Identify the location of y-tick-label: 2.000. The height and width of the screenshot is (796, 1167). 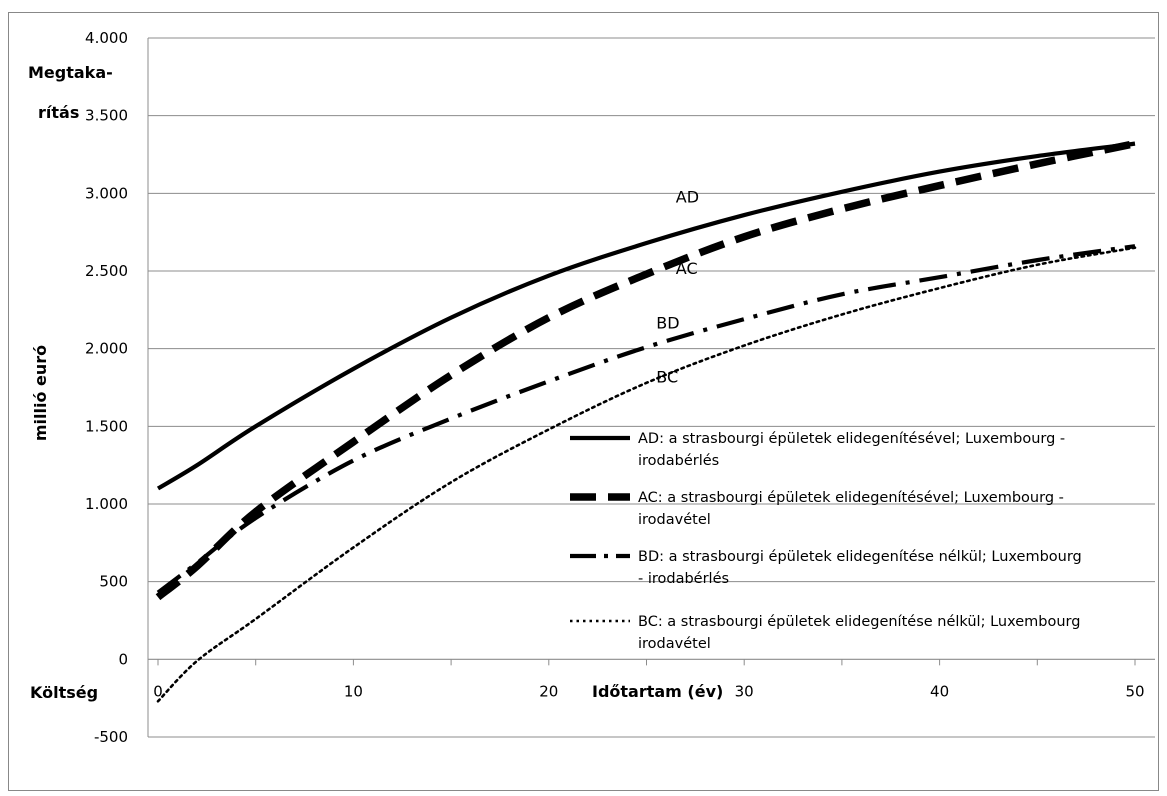
(106, 349).